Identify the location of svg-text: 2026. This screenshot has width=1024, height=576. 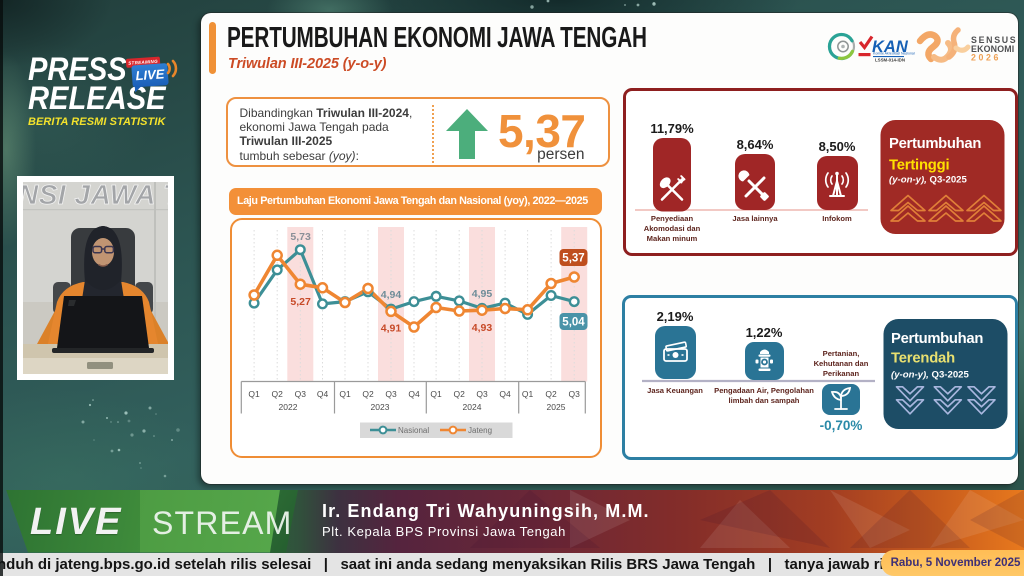
(986, 58).